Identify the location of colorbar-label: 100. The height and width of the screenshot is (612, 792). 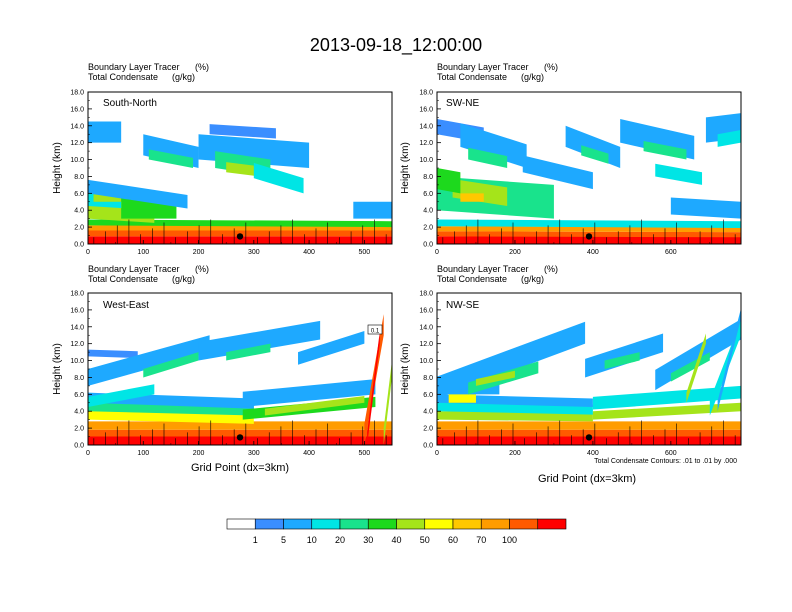
(509, 540).